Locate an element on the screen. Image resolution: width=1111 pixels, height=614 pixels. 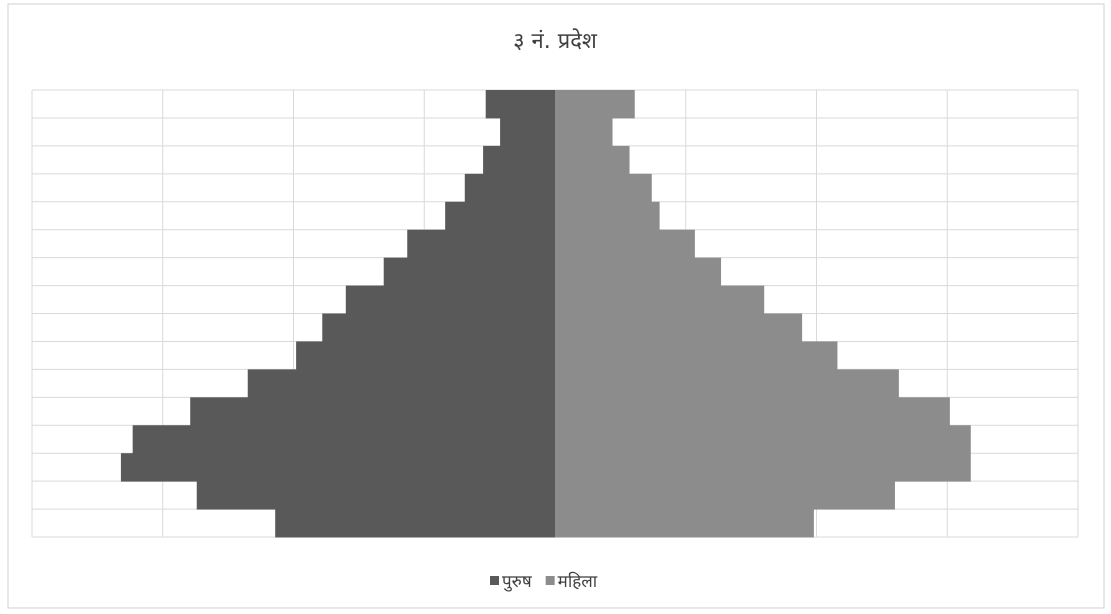
chart-title: ३ नं. प्रदेश is located at coordinates (555, 41).